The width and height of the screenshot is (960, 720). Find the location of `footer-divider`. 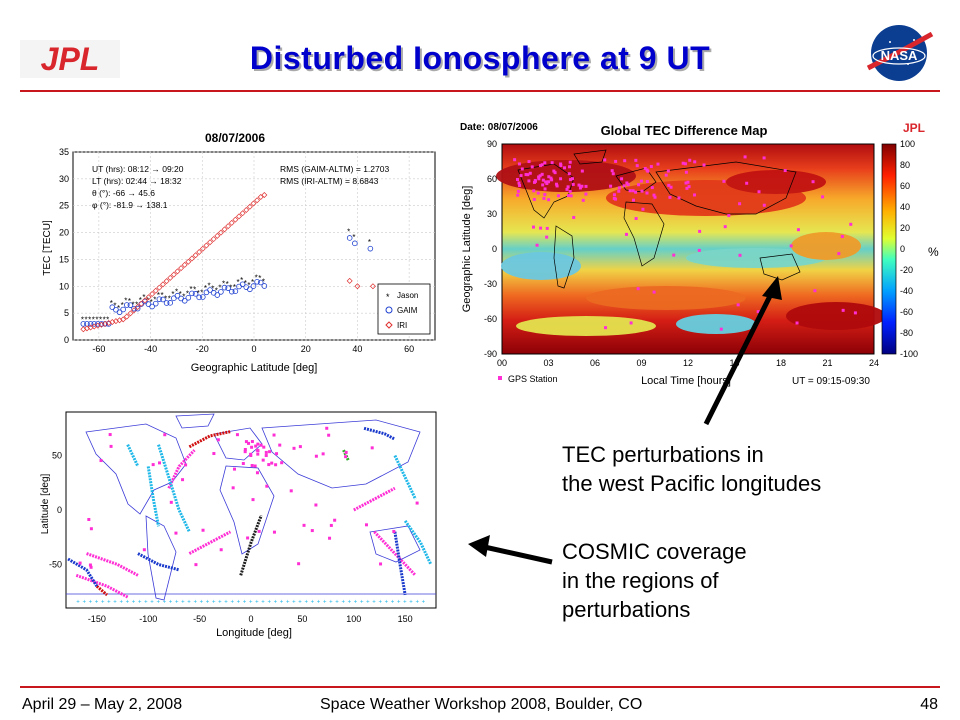

footer-divider is located at coordinates (480, 687).